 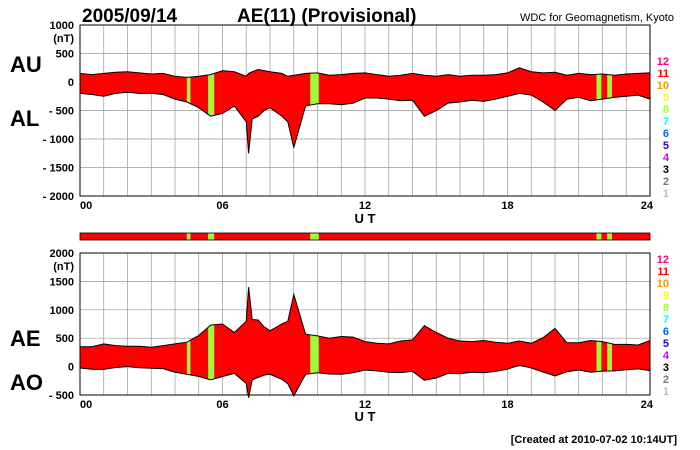 What do you see at coordinates (327, 16) in the screenshot?
I see `index-title: AE(11) (Provisional)` at bounding box center [327, 16].